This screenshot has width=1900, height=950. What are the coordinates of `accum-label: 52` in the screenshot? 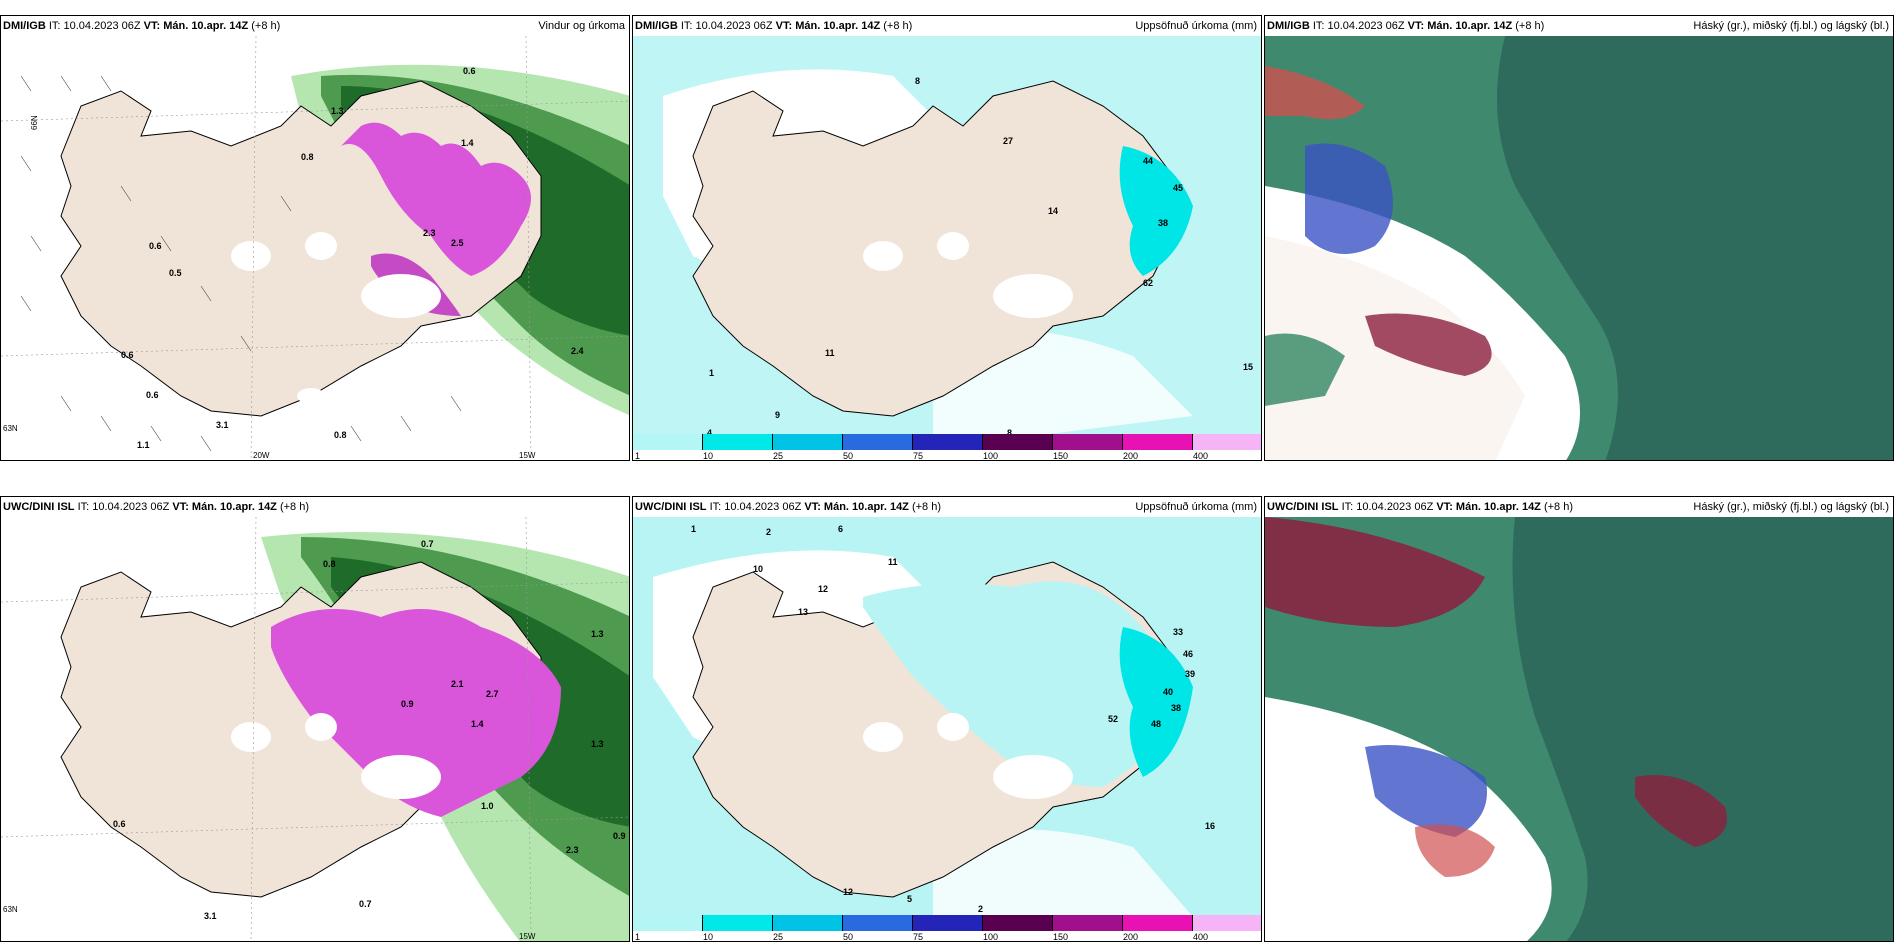 It's located at (1113, 719).